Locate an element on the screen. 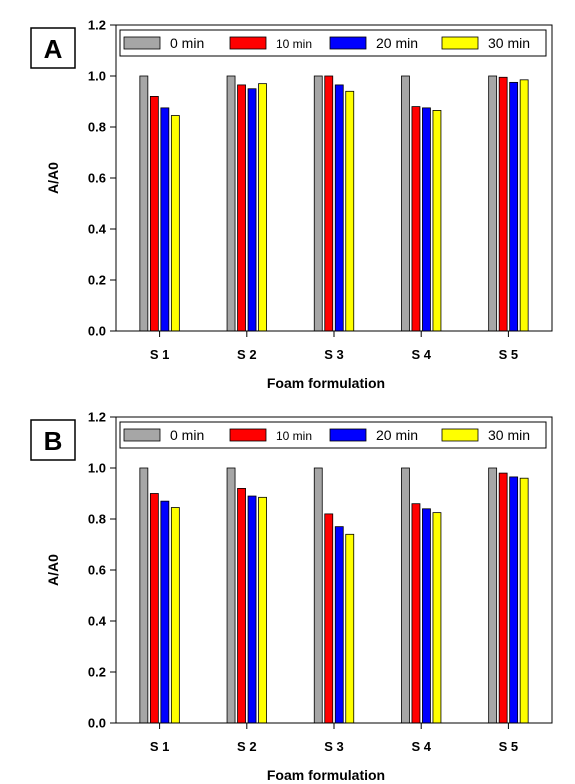 The width and height of the screenshot is (575, 784). panel-label: B is located at coordinates (53, 441).